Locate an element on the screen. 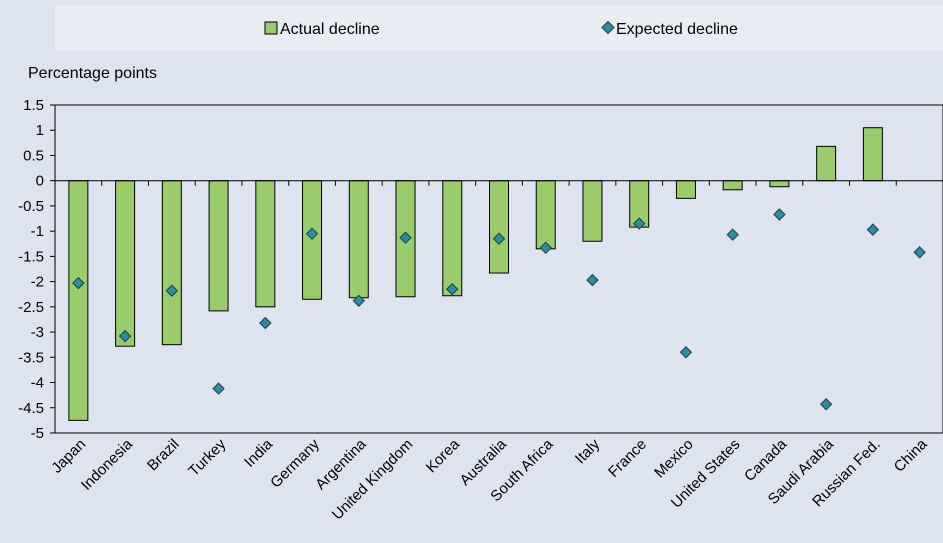 This screenshot has height=543, width=943. marker-canada is located at coordinates (779, 214).